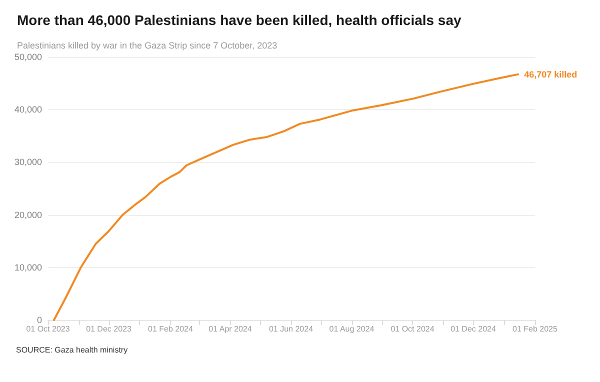 The image size is (600, 382). What do you see at coordinates (230, 329) in the screenshot?
I see `x-tick-label: 01 Apr 2024` at bounding box center [230, 329].